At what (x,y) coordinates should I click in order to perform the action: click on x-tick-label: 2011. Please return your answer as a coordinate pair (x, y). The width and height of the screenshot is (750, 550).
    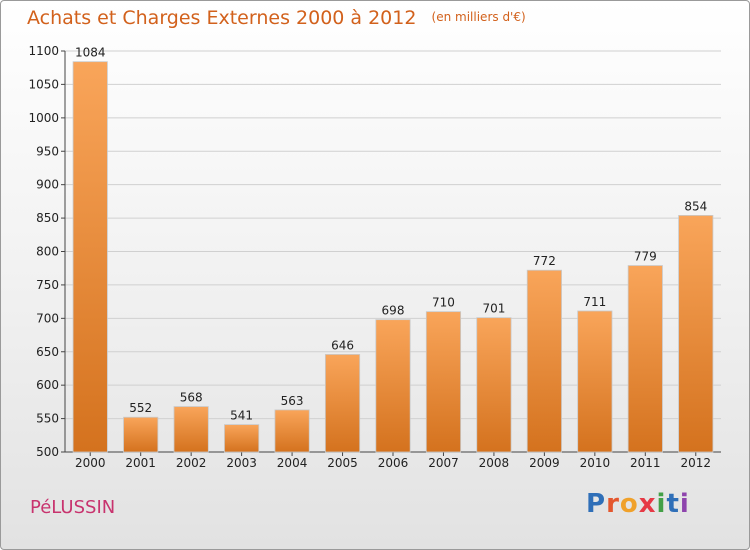
    Looking at the image, I should click on (645, 463).